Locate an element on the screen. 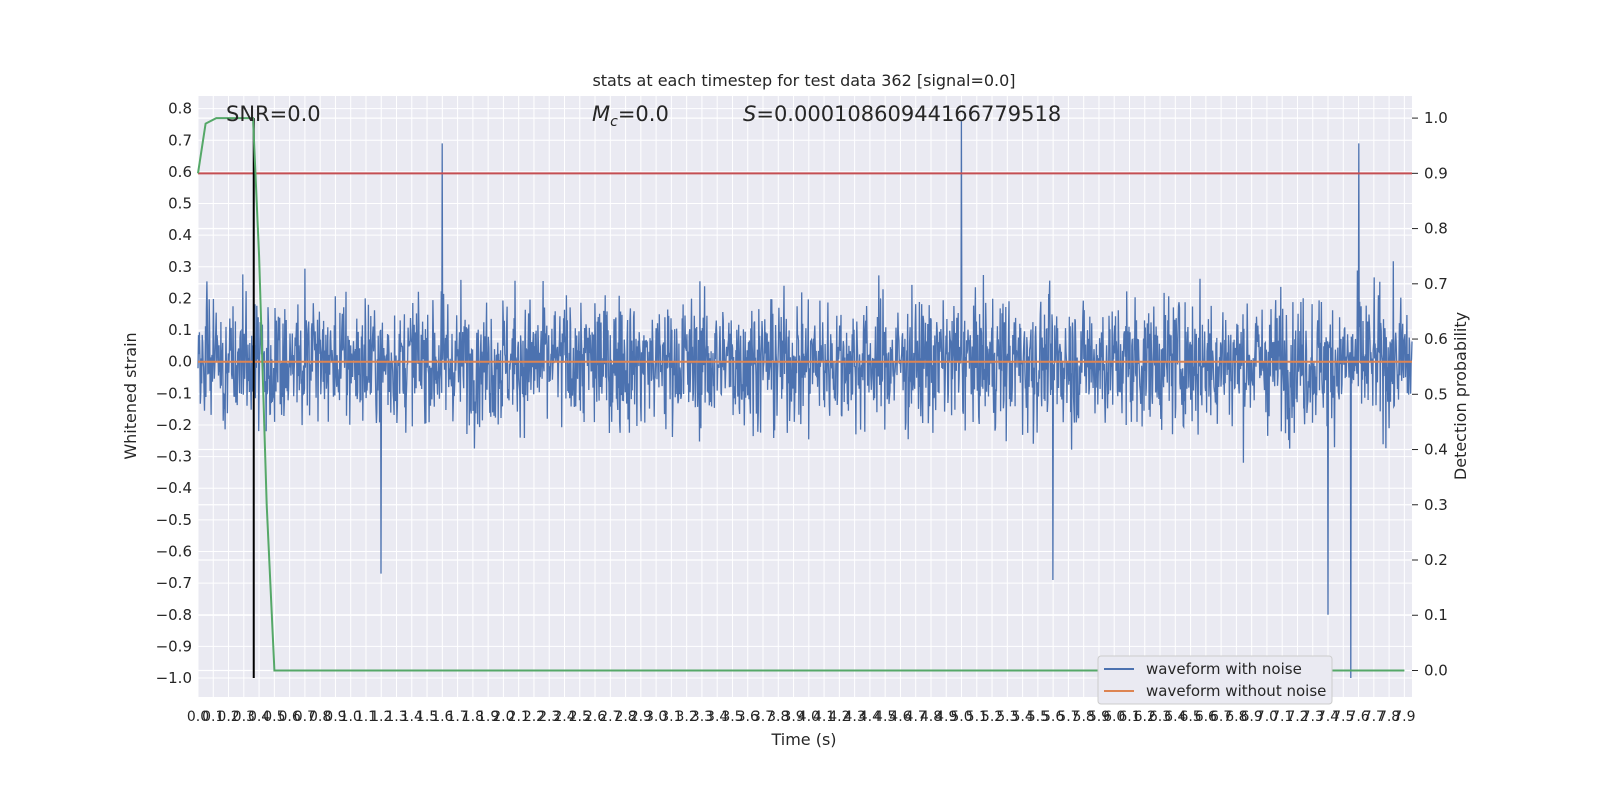  y-tick-label: −0.1 is located at coordinates (174, 393).